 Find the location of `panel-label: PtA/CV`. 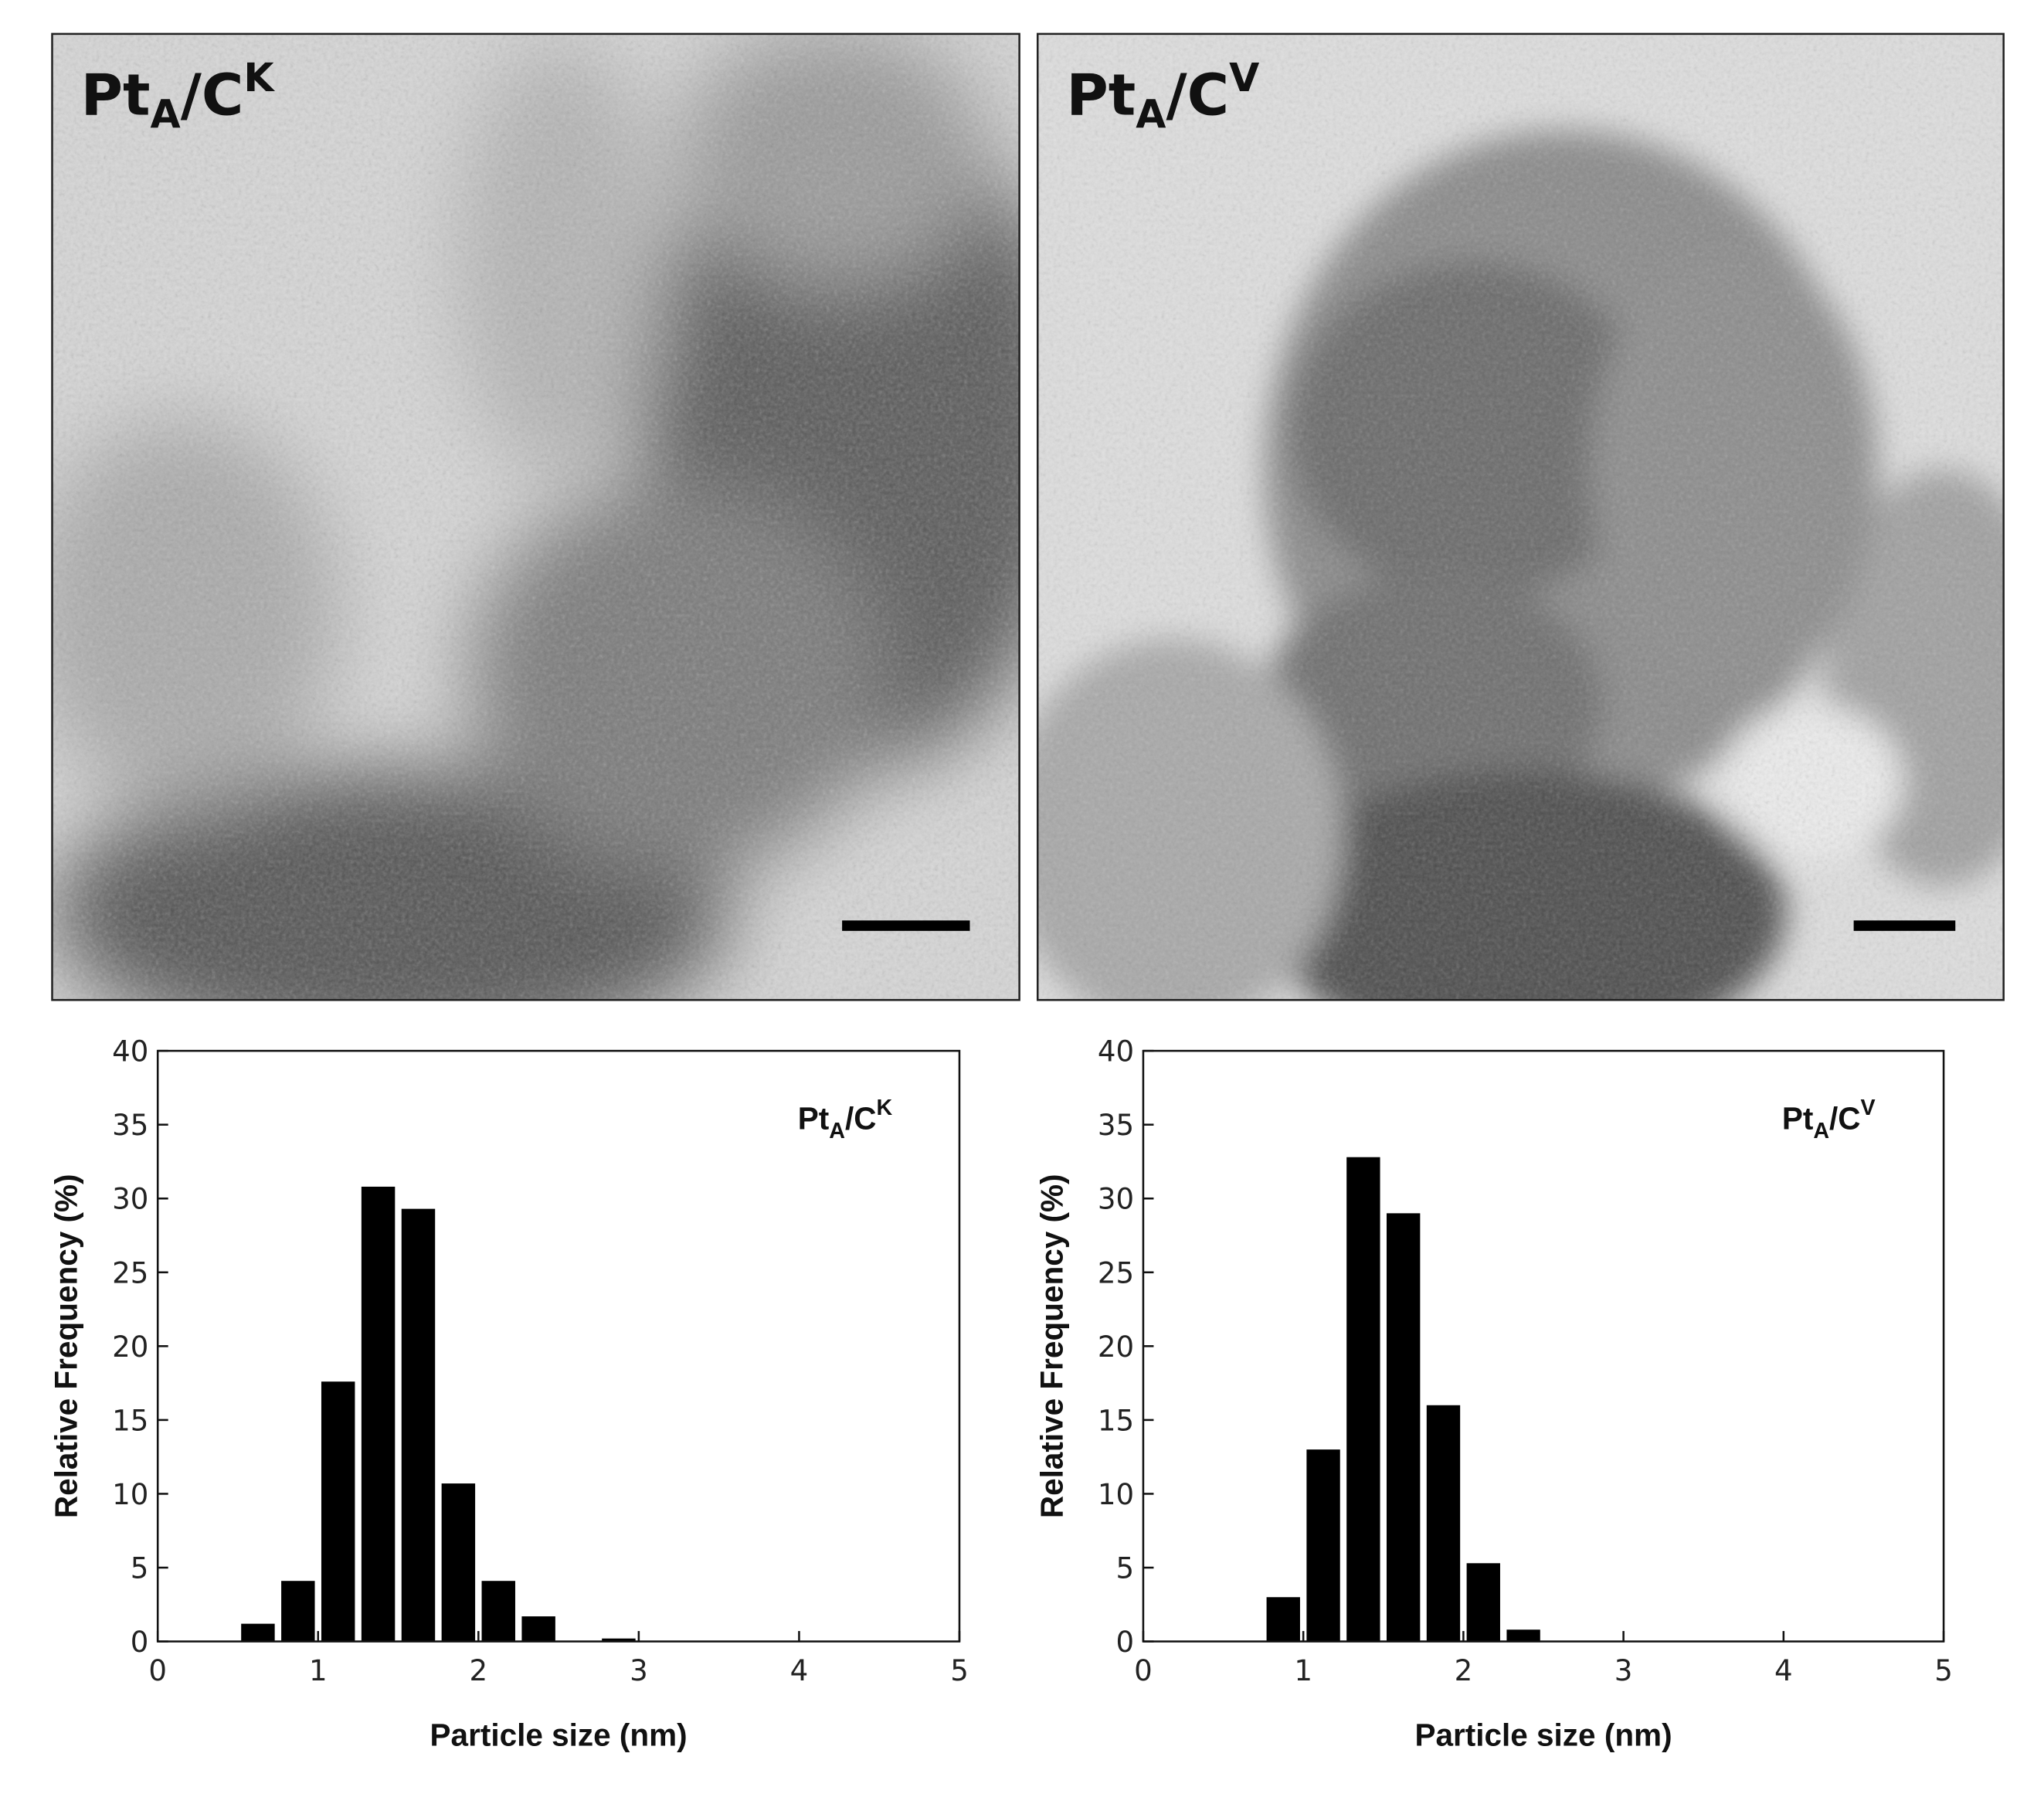

panel-label: PtA/CV is located at coordinates (1162, 96).